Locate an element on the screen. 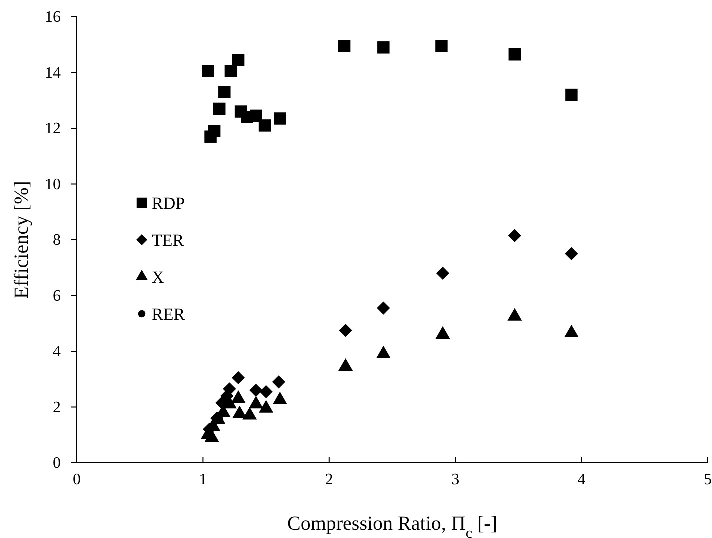 The height and width of the screenshot is (538, 712). x-tick-label: 0 is located at coordinates (77, 479).